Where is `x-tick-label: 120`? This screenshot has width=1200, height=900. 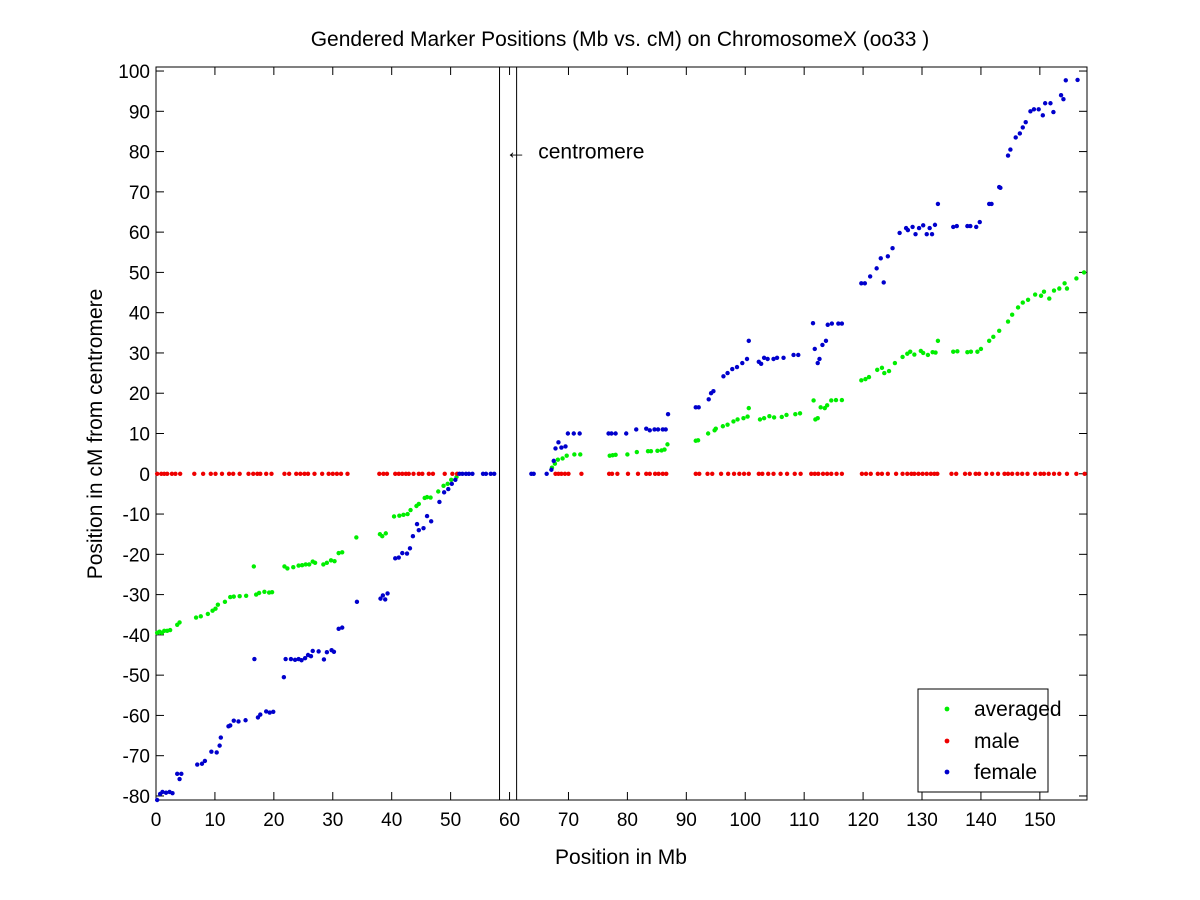 x-tick-label: 120 is located at coordinates (863, 820).